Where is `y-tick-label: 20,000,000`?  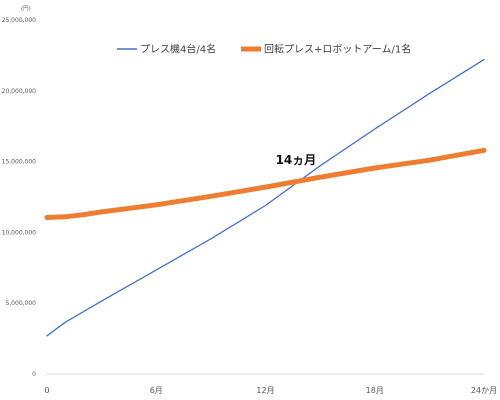 y-tick-label: 20,000,000 is located at coordinates (19, 91).